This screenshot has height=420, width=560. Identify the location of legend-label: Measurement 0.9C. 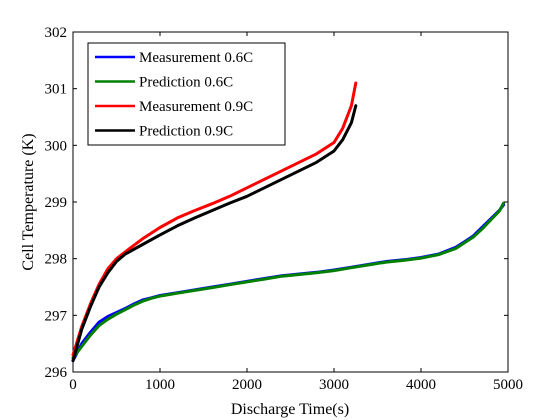
(196, 107).